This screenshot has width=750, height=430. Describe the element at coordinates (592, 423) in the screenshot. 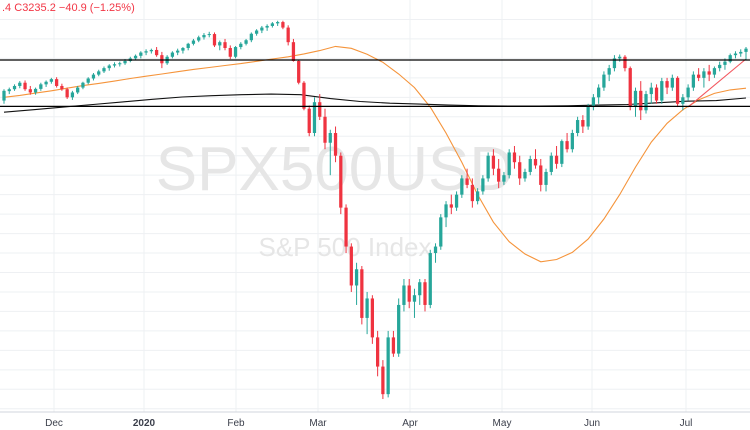

I see `x-tick-label: Jun` at that location.